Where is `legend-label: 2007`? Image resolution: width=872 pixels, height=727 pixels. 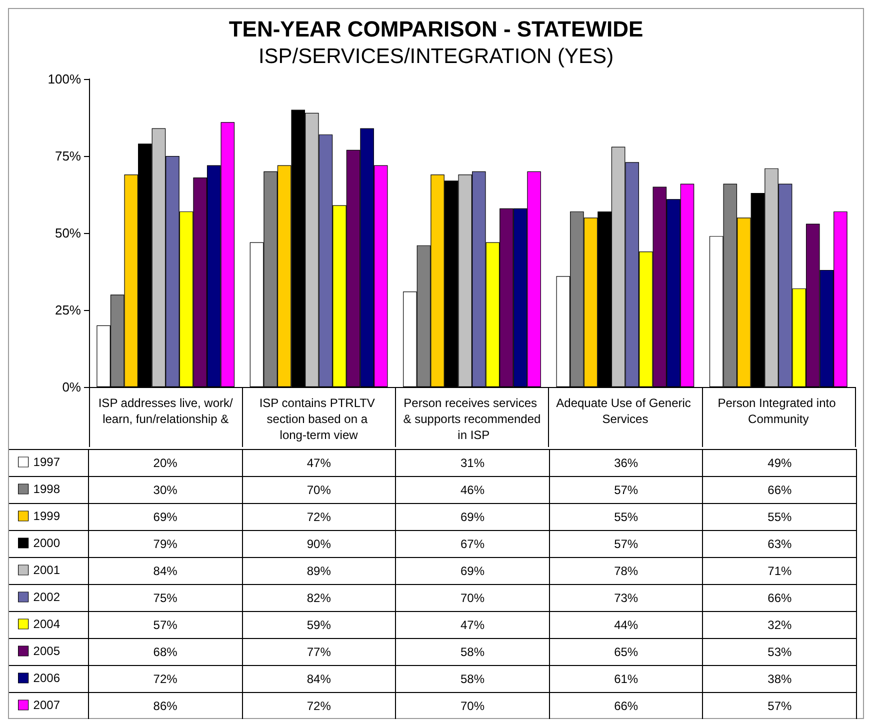
legend-label: 2007 is located at coordinates (46, 705).